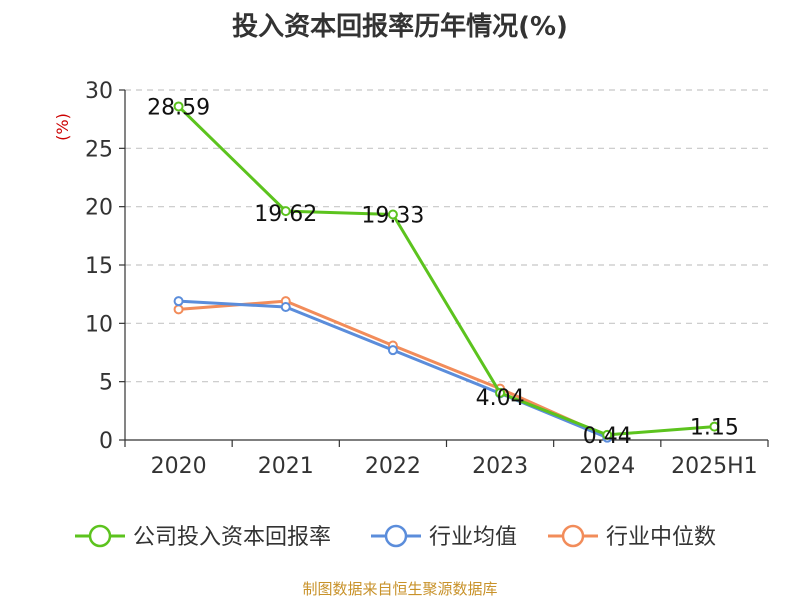 This screenshot has width=800, height=600. What do you see at coordinates (500, 466) in the screenshot?
I see `x-tick-label: 2023` at bounding box center [500, 466].